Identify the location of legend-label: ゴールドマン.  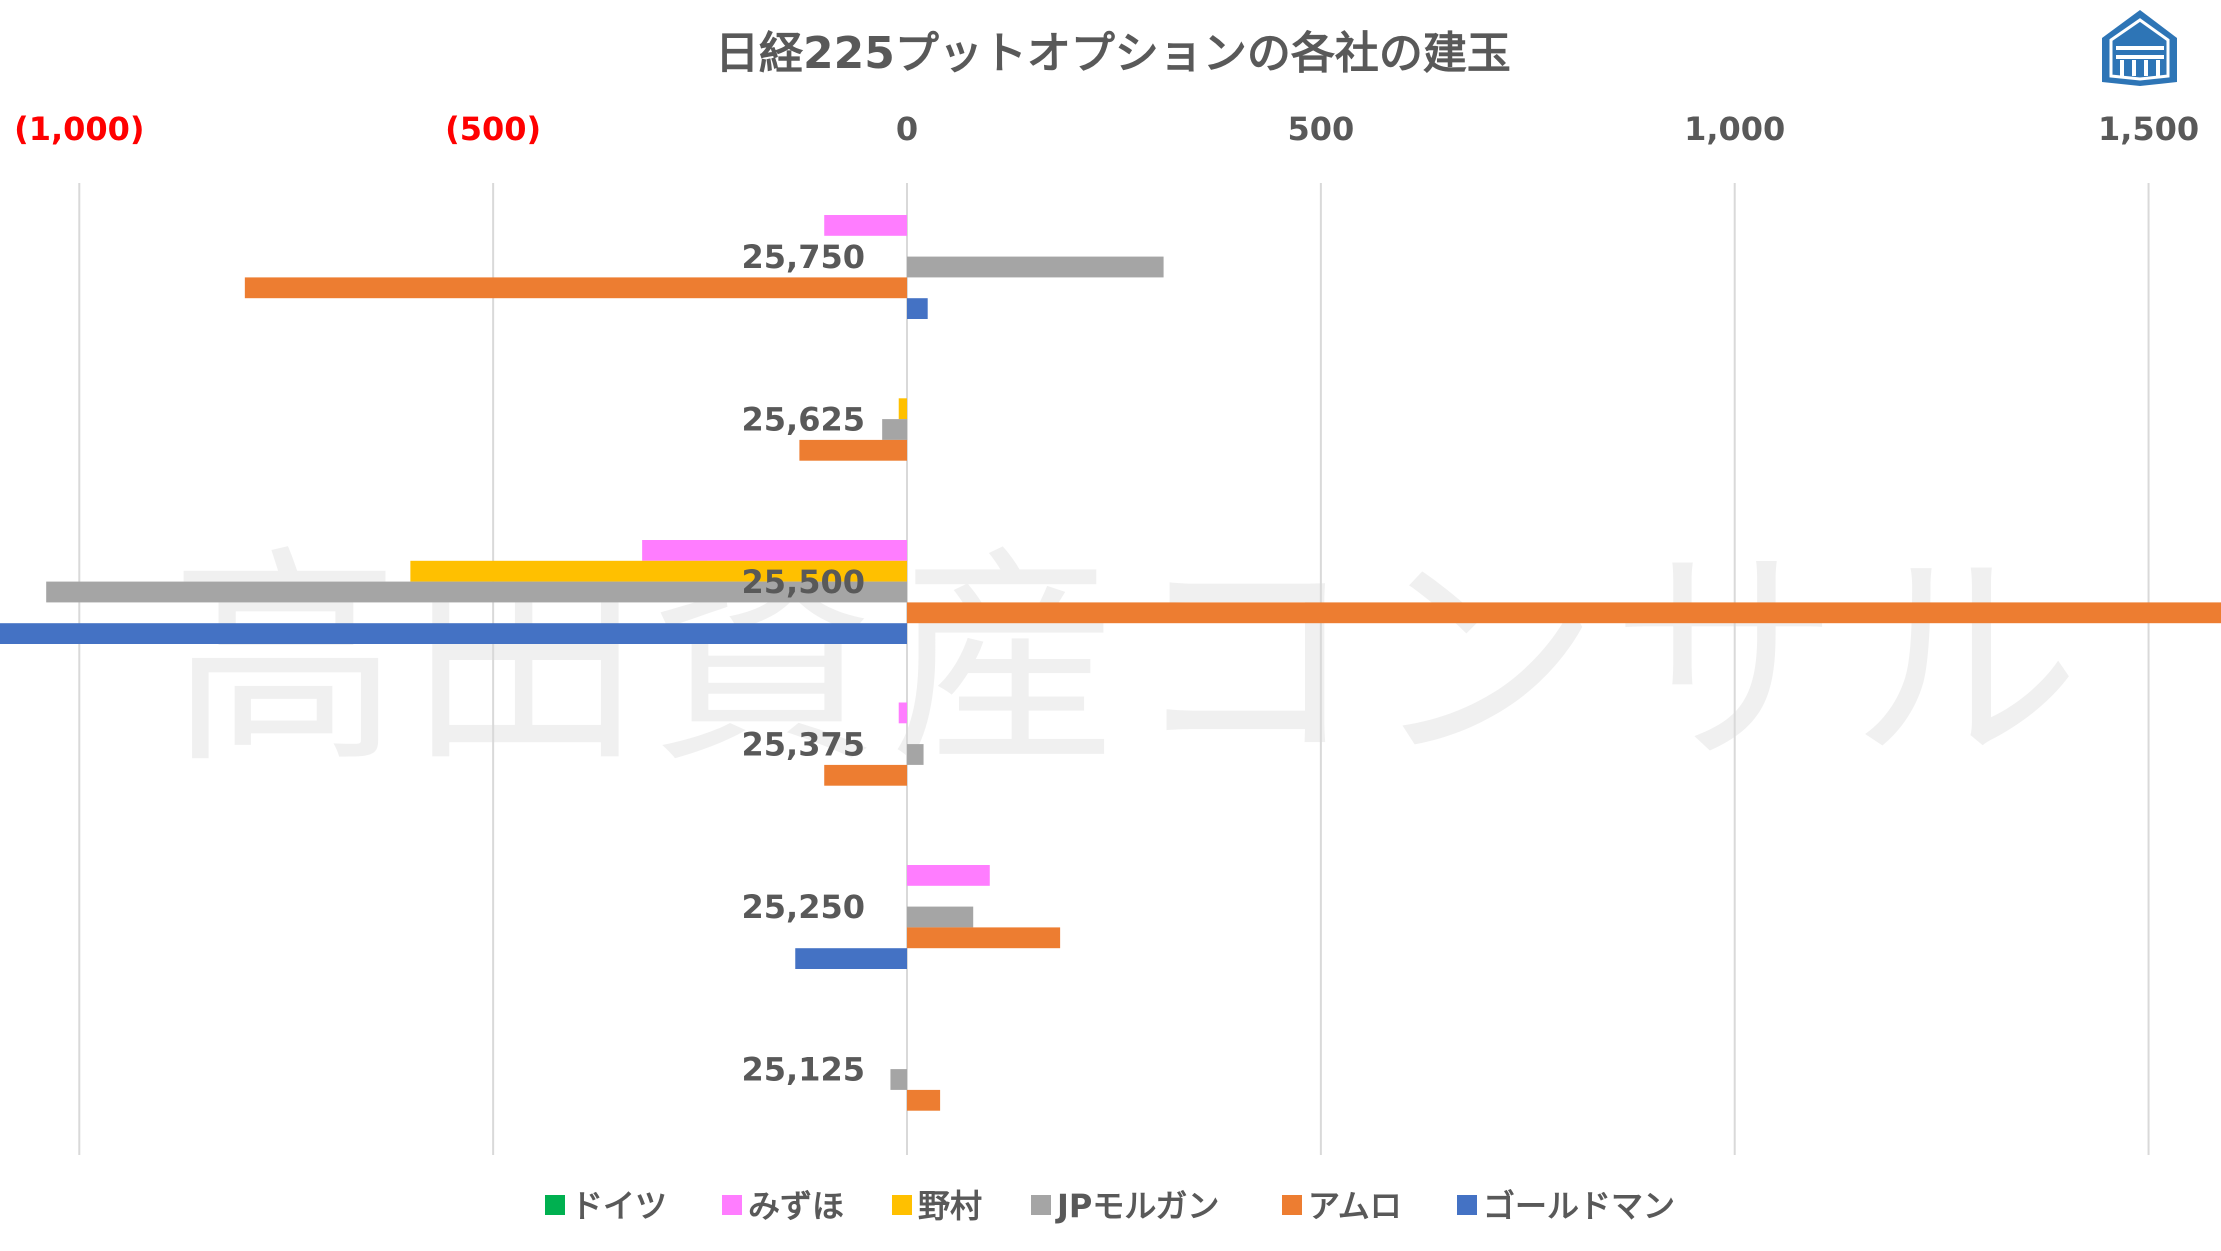
(1579, 1206).